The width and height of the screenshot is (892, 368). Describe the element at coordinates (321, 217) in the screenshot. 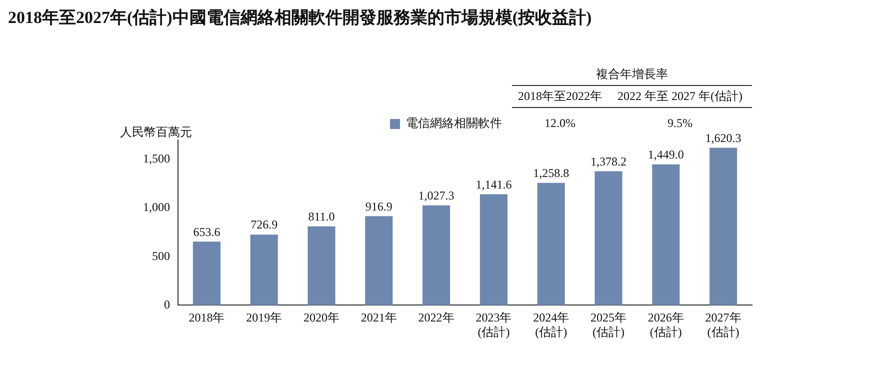

I see `data-label: 811.0` at that location.